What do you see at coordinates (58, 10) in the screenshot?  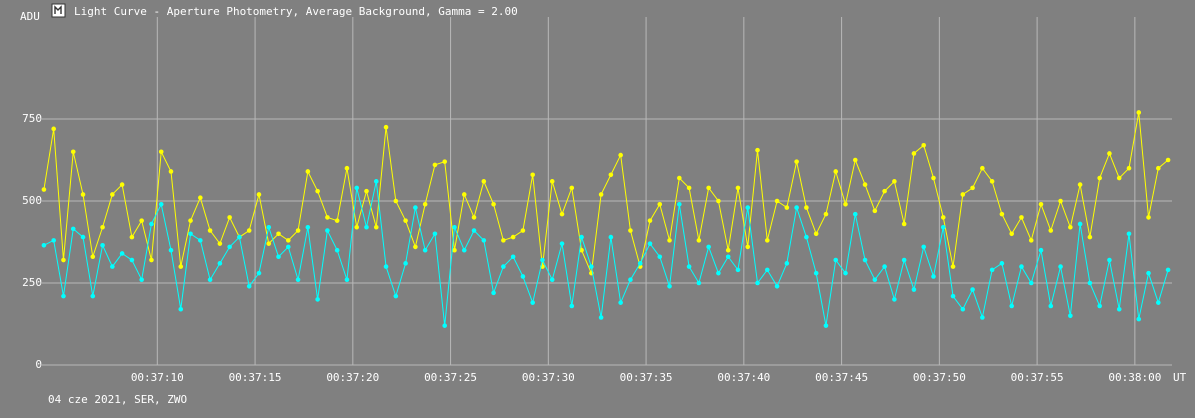 I see `app-icon` at bounding box center [58, 10].